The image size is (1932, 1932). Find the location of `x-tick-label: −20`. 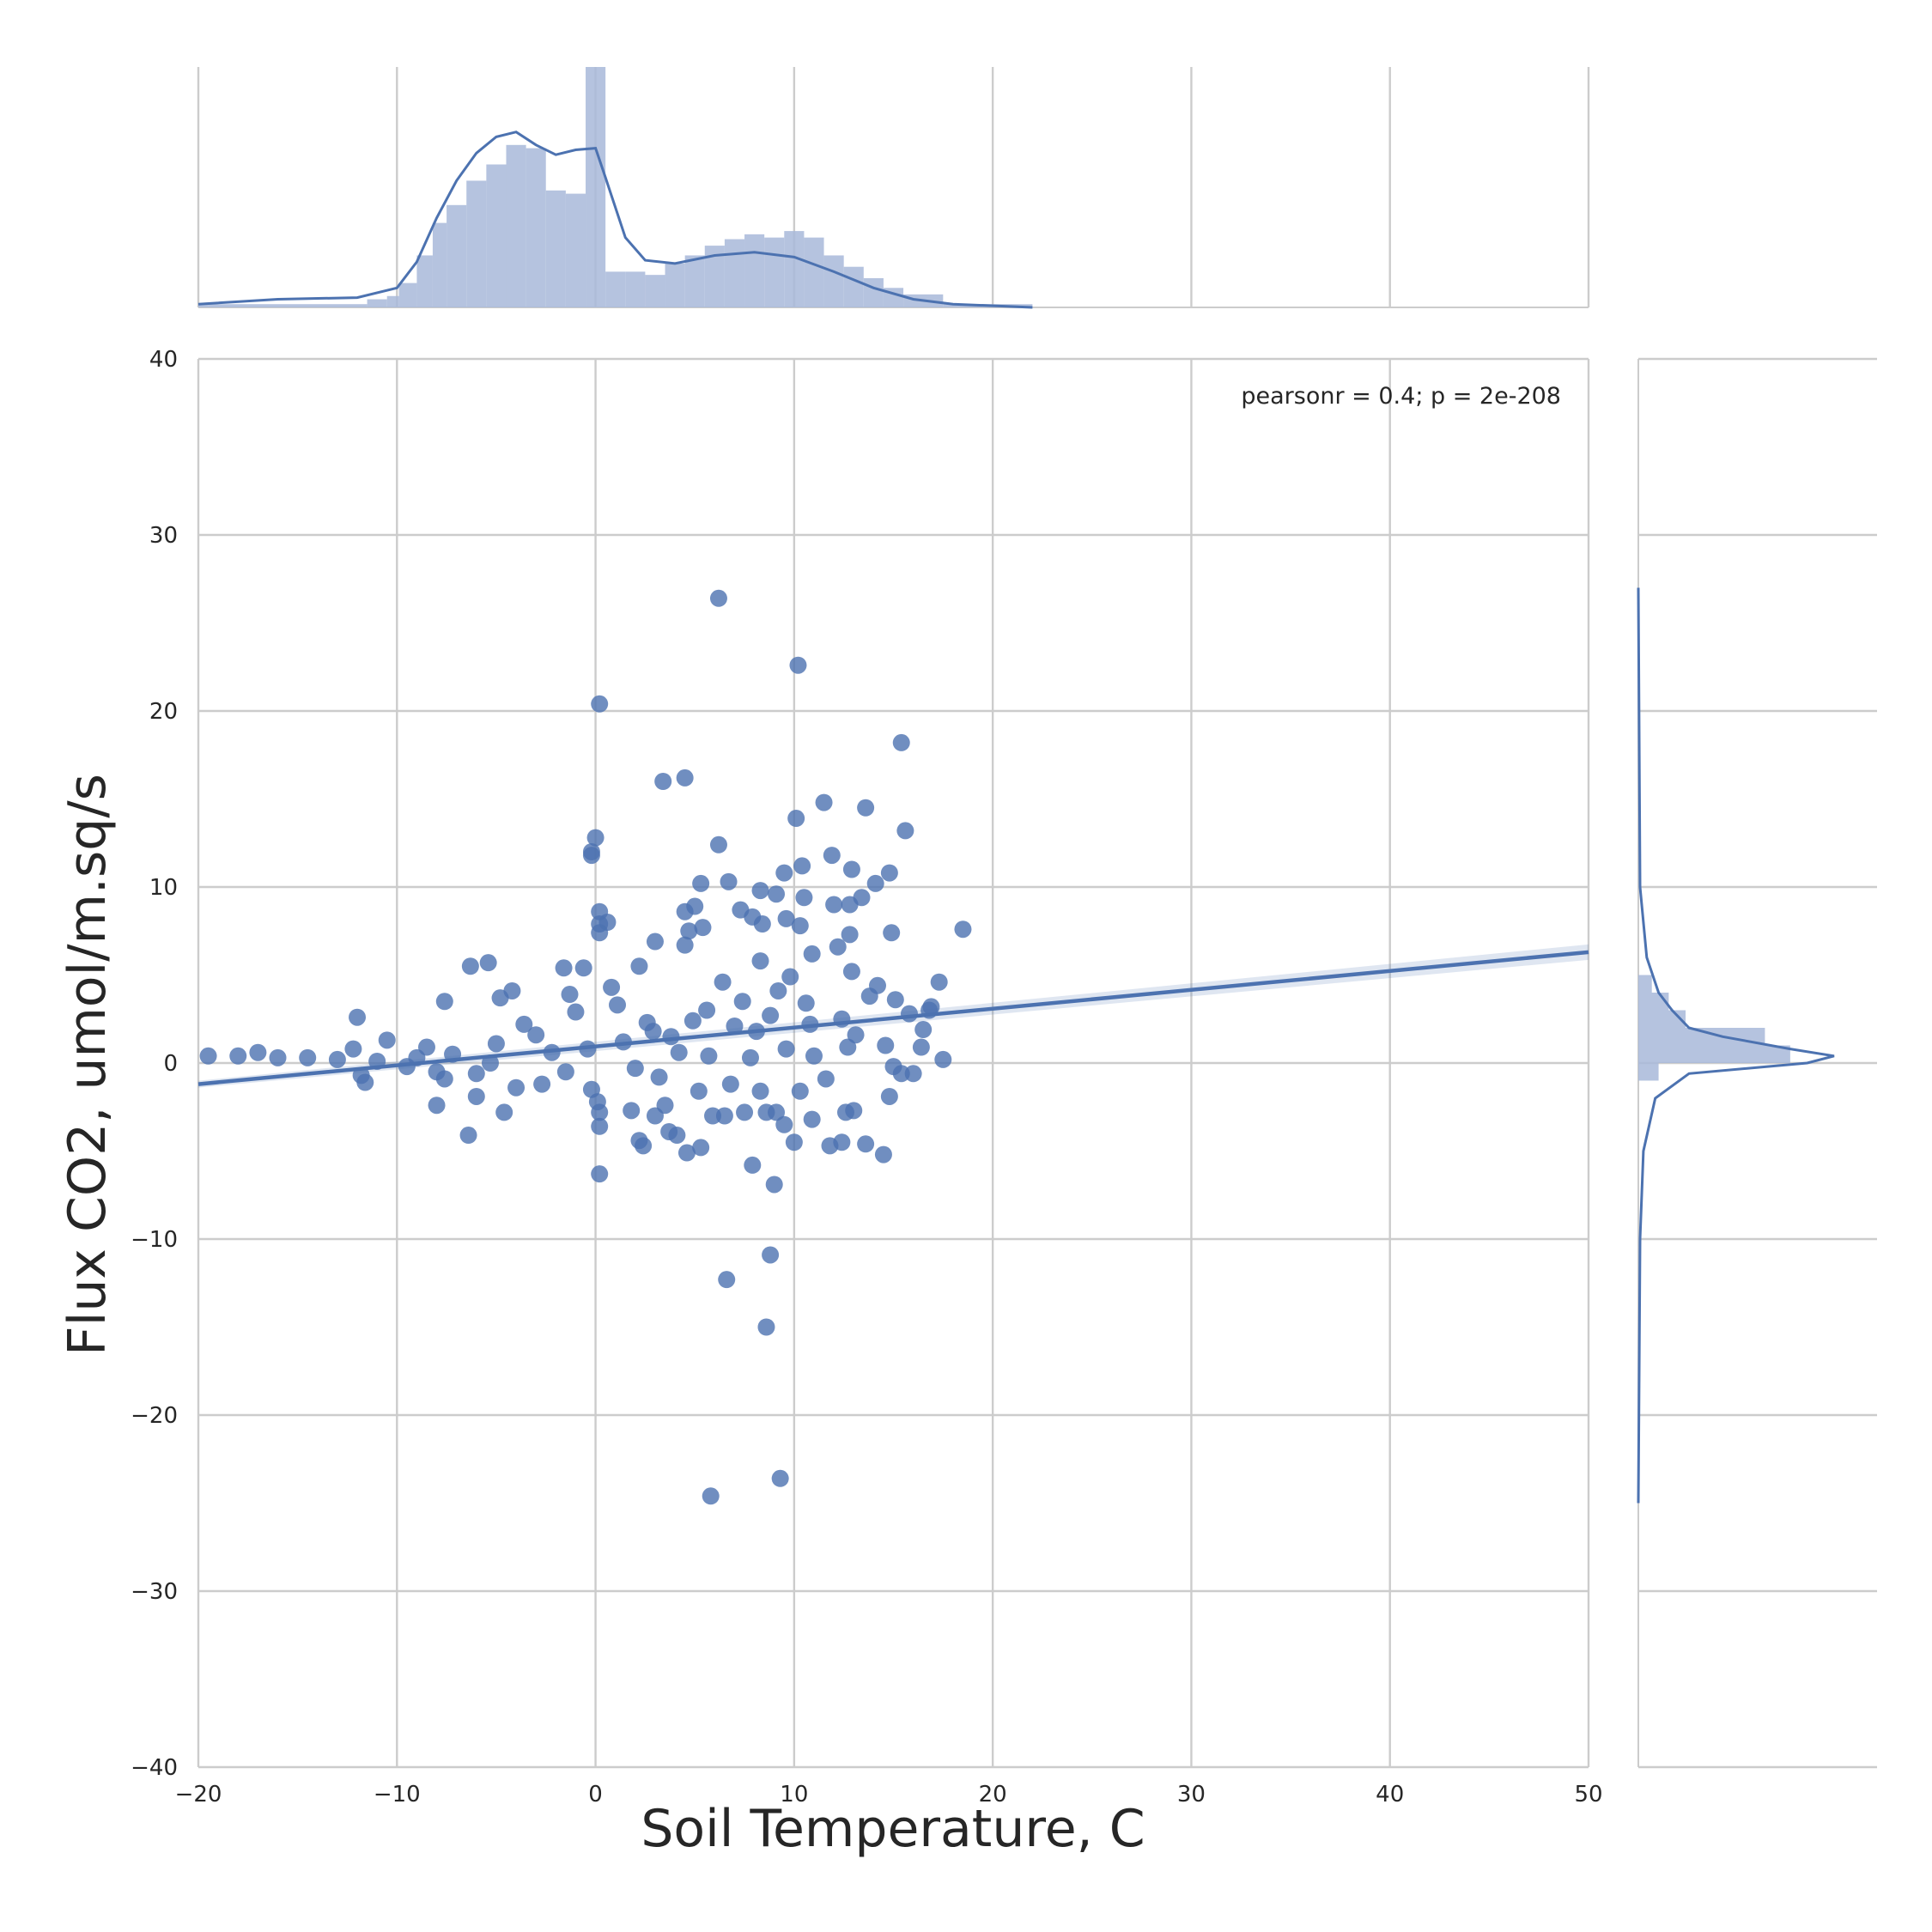

x-tick-label: −20 is located at coordinates (198, 1794).